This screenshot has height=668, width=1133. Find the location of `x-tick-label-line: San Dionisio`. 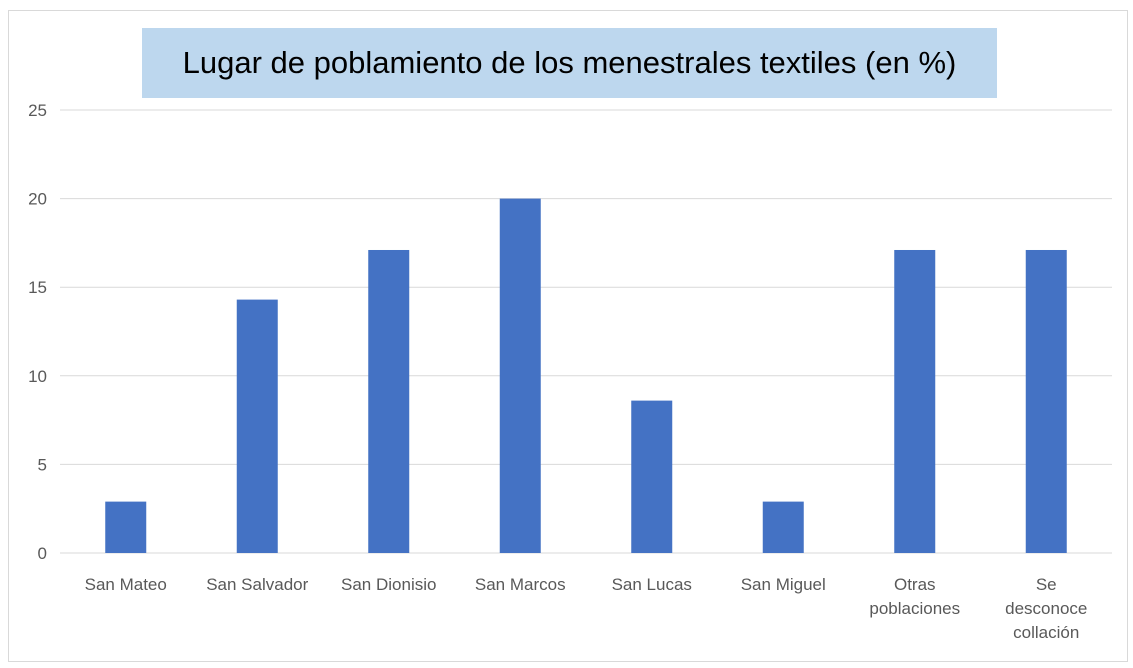

x-tick-label-line: San Dionisio is located at coordinates (388, 584).